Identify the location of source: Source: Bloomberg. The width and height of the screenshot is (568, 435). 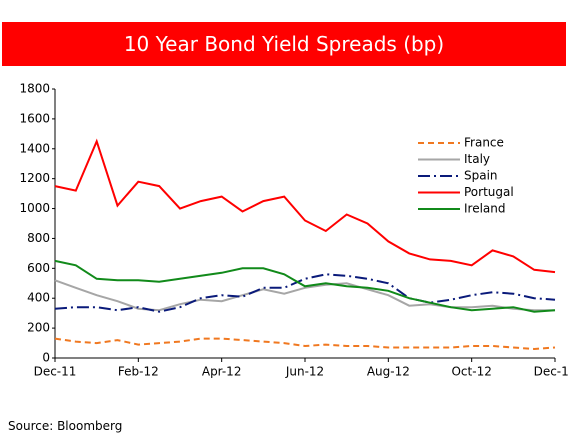
(65, 426).